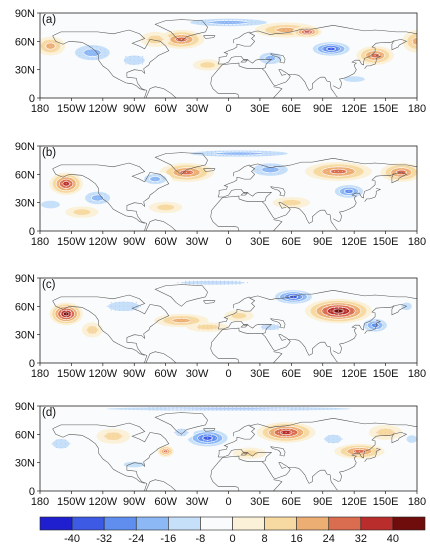 The height and width of the screenshot is (550, 430). What do you see at coordinates (207, 438) in the screenshot?
I see `negative-anomaly-center` at bounding box center [207, 438].